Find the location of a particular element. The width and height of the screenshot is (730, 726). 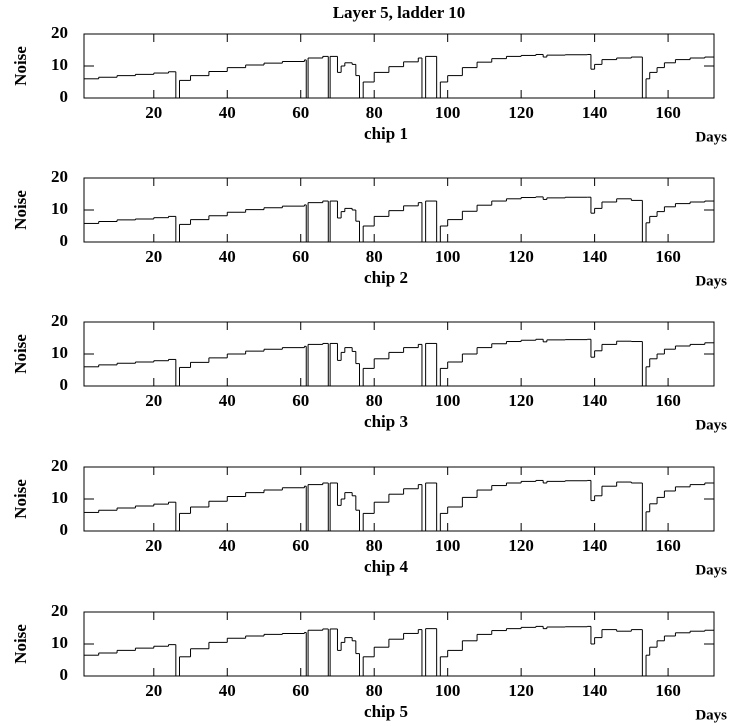

caption: chip 2 is located at coordinates (386, 277).